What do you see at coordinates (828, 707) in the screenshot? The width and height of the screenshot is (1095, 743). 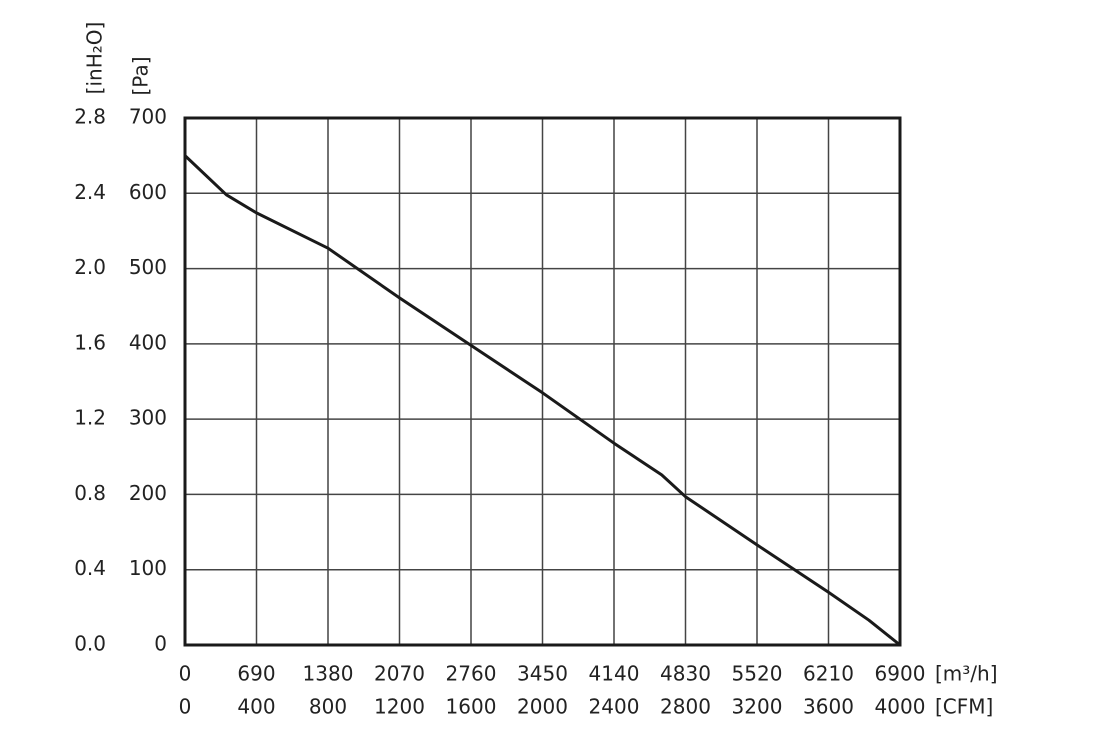 I see `x2-tick-label: 3600` at bounding box center [828, 707].